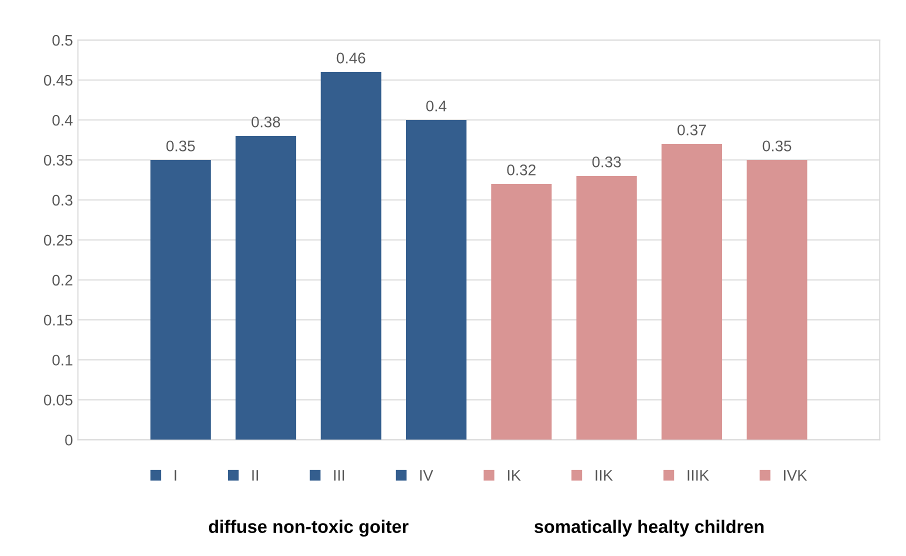  Describe the element at coordinates (604, 475) in the screenshot. I see `legend-label: IIK` at that location.